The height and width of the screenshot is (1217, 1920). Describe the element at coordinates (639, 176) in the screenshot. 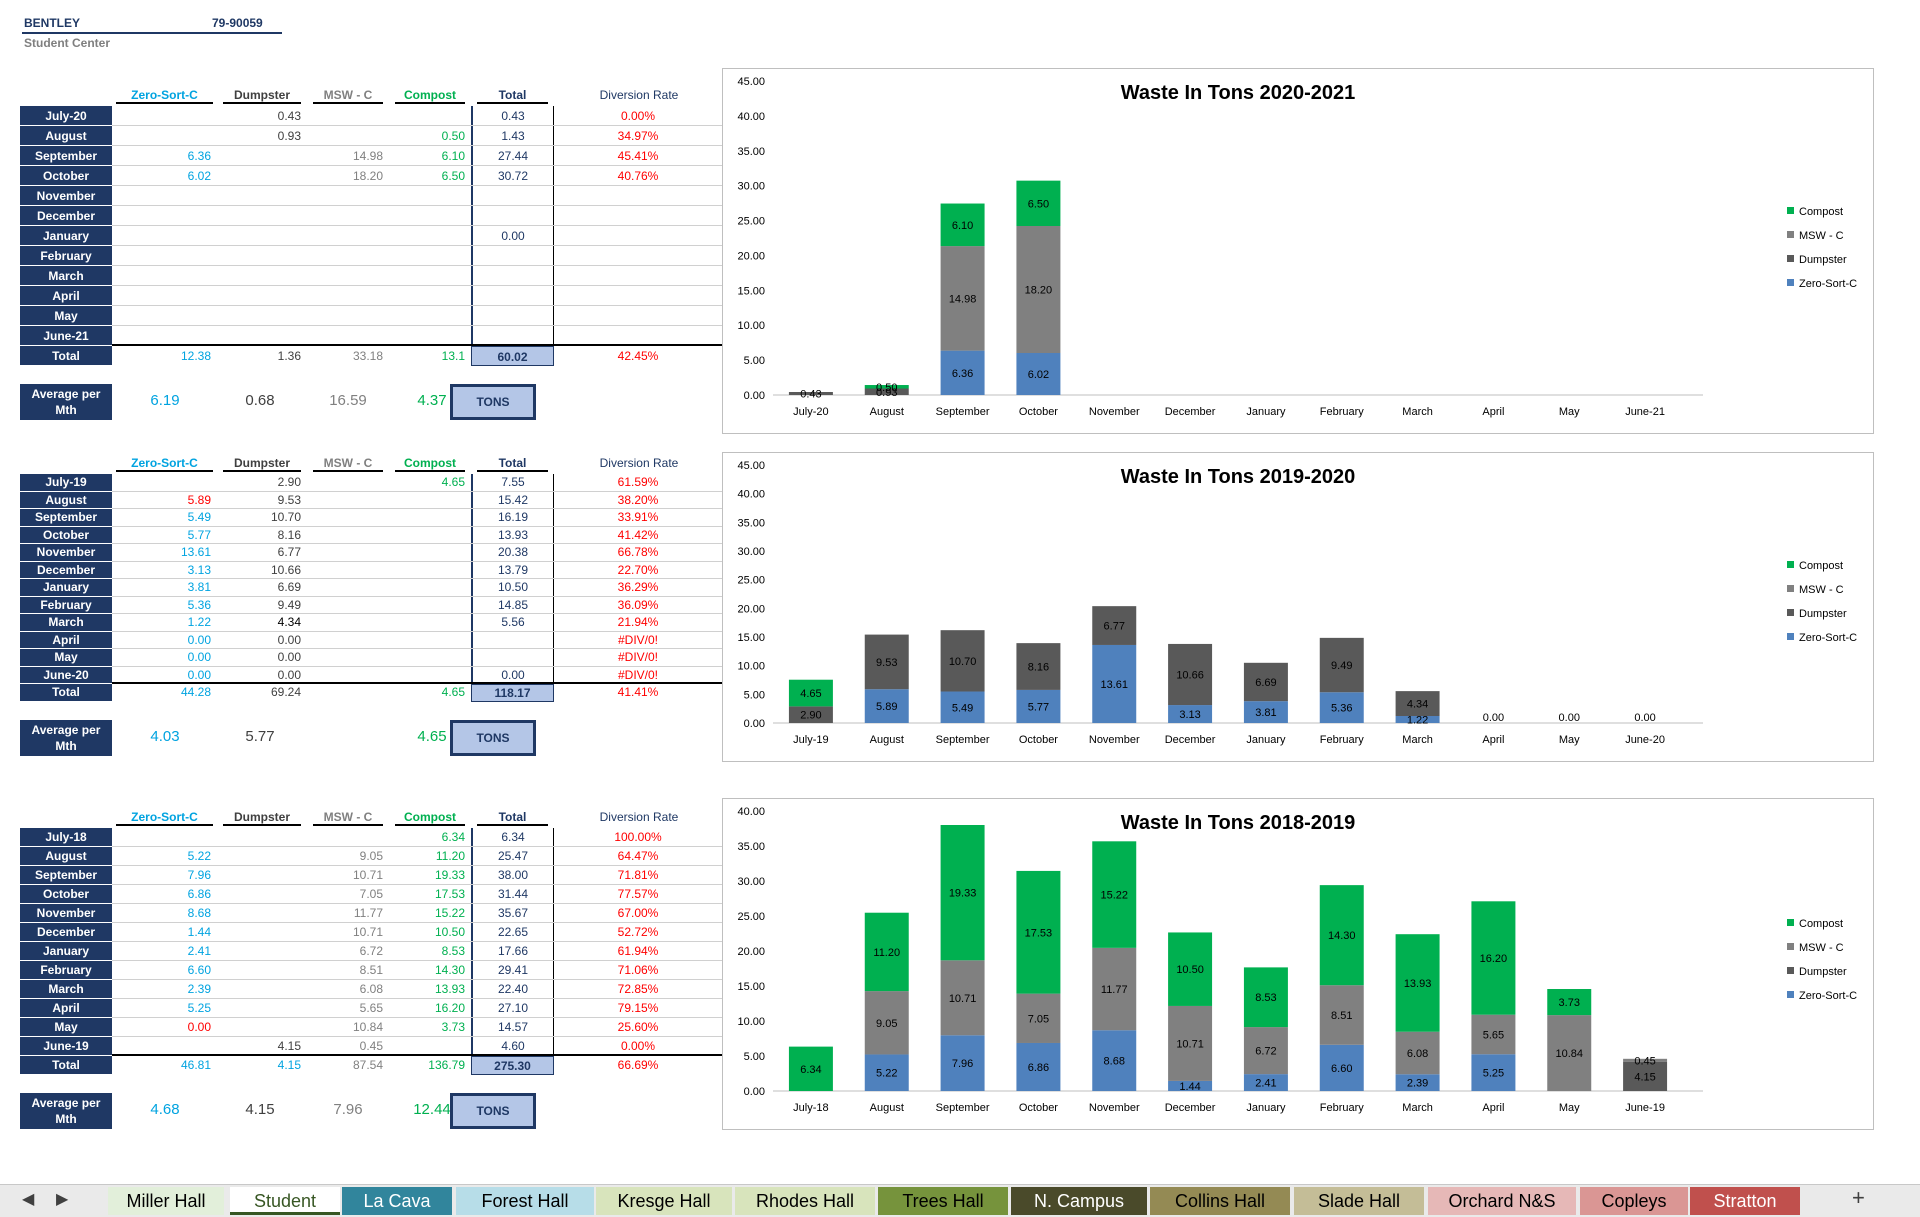

I see `cell-dr: 40.76%` at that location.